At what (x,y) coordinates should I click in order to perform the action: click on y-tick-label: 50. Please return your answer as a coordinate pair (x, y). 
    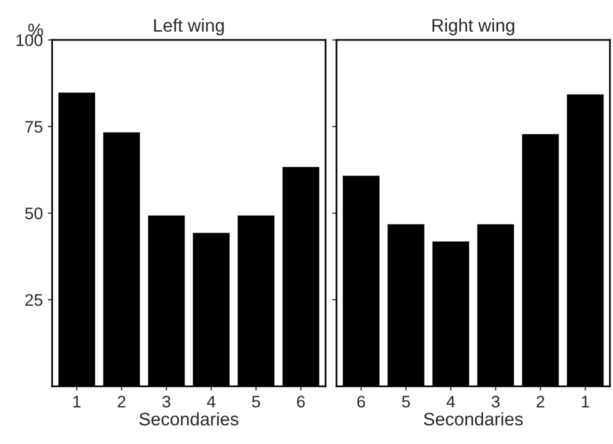
    Looking at the image, I should click on (33, 214).